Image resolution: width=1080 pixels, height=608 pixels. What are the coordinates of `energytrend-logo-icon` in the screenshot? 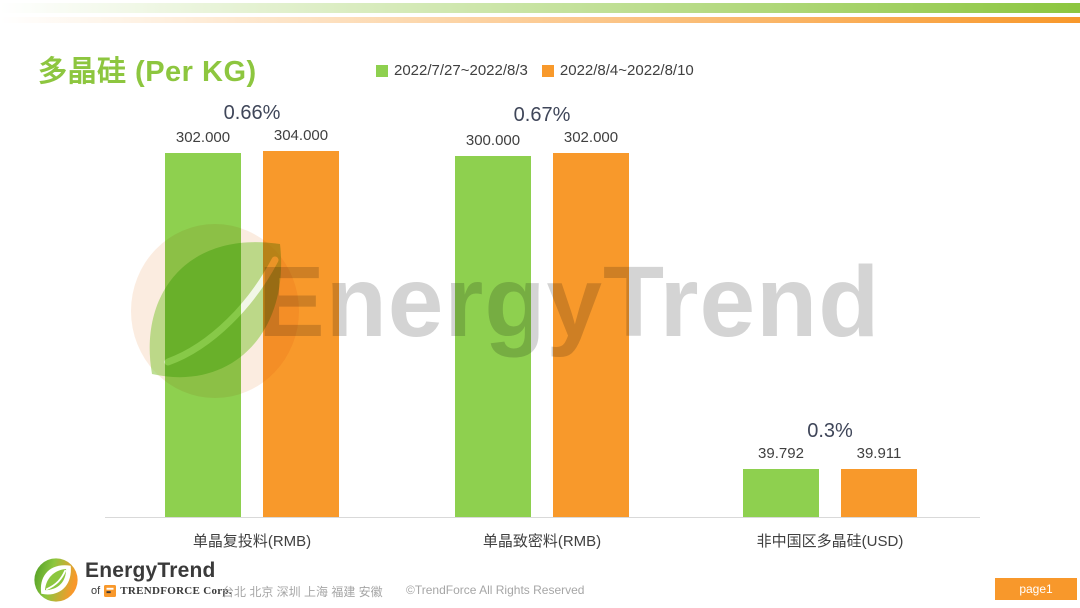 It's located at (56, 580).